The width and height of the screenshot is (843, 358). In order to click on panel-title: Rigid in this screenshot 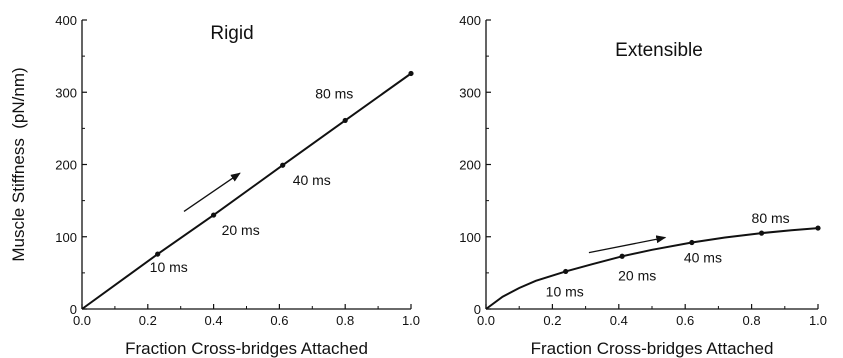, I will do `click(231, 33)`.